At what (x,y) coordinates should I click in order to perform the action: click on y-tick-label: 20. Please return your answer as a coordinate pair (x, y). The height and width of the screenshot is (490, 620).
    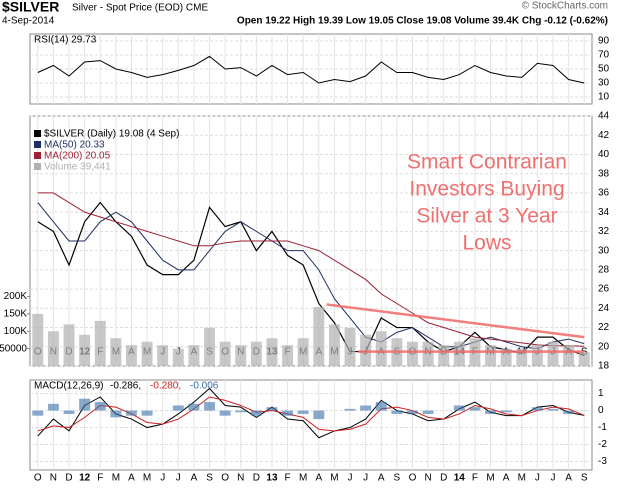
    Looking at the image, I should click on (604, 346).